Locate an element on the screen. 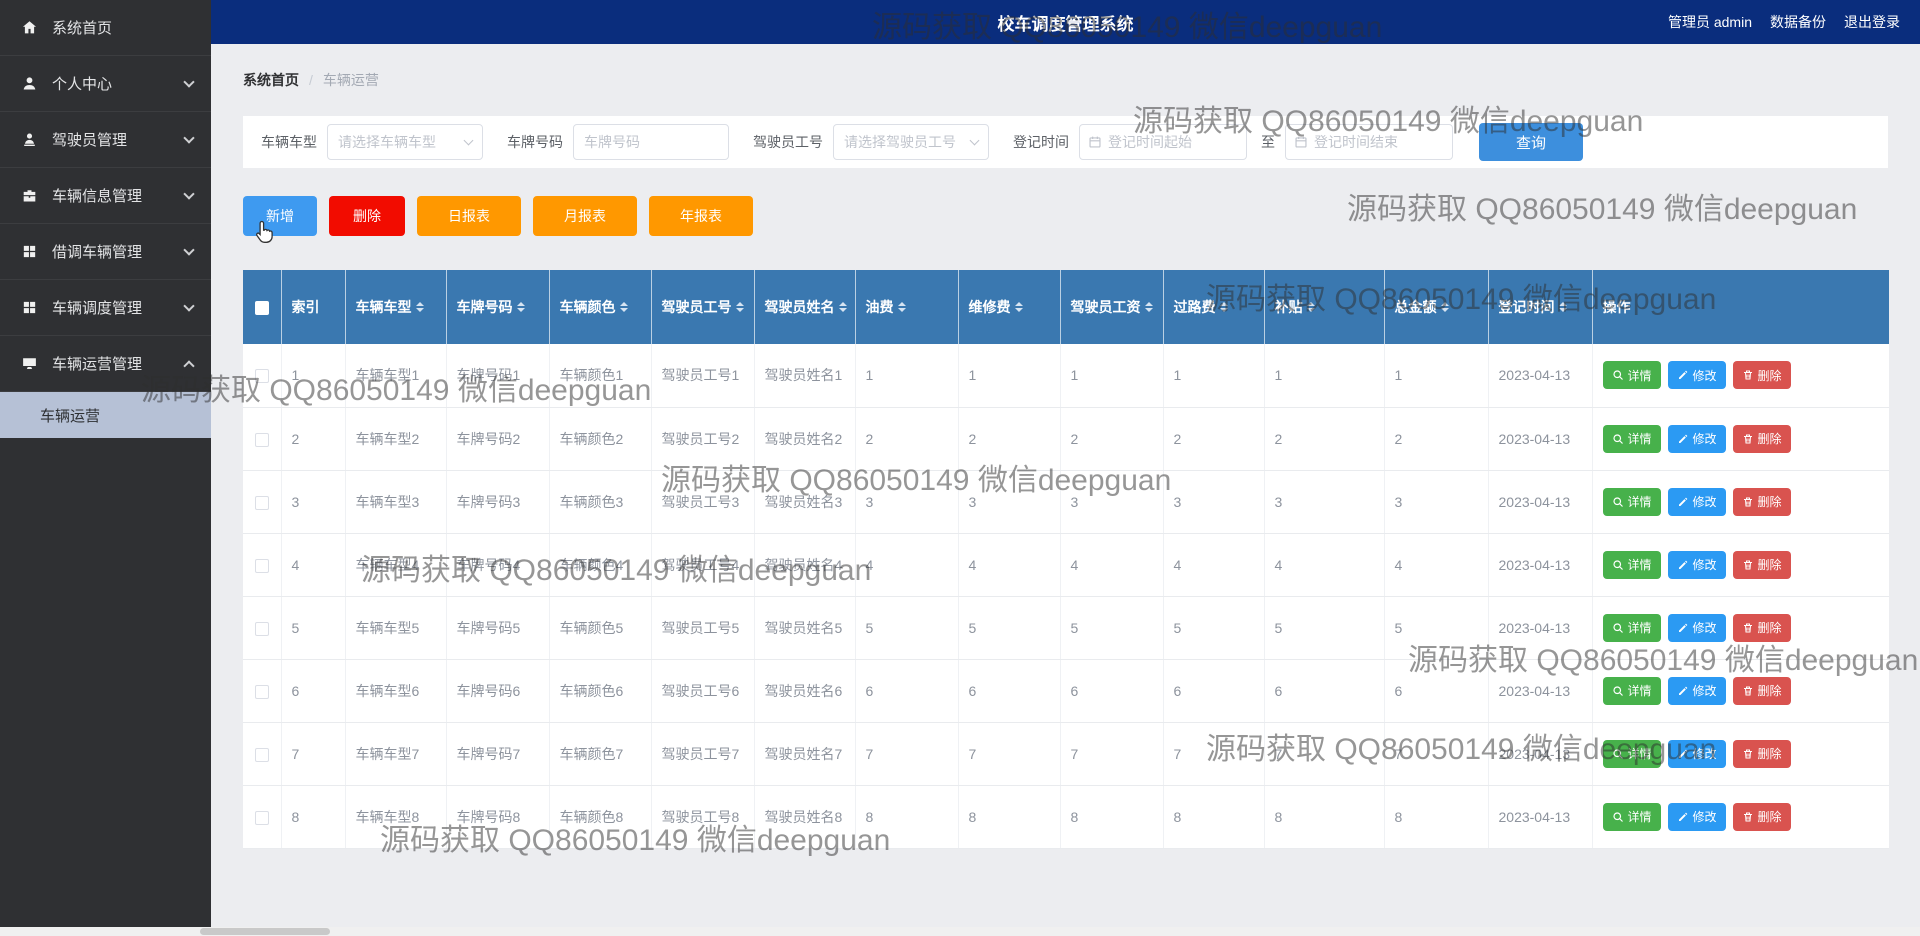 This screenshot has height=936, width=1920. horizontal-scrollbar is located at coordinates (960, 931).